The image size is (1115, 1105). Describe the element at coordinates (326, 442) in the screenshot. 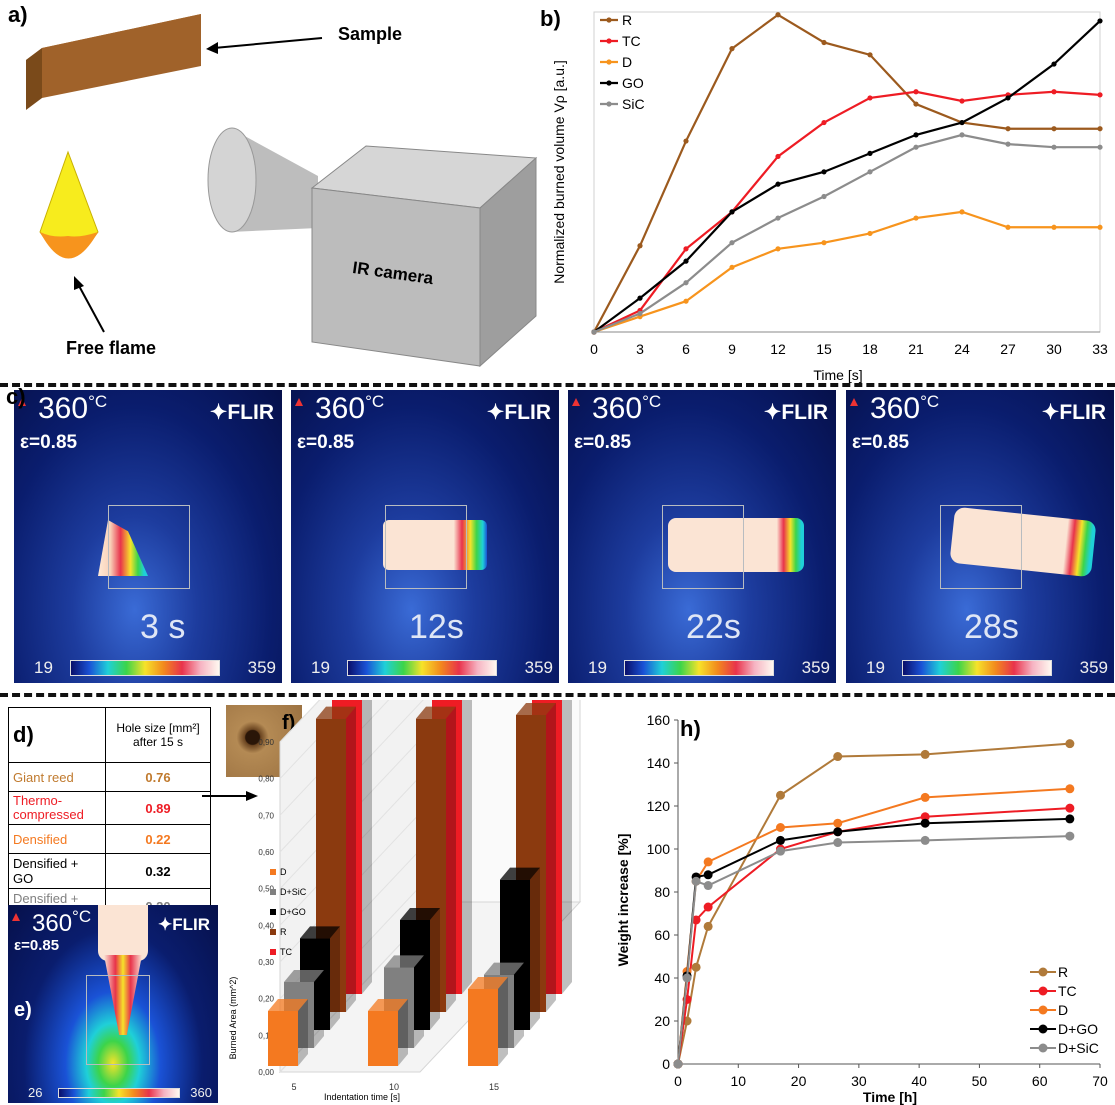

I see `ir-emissivity: ε=0.85` at that location.